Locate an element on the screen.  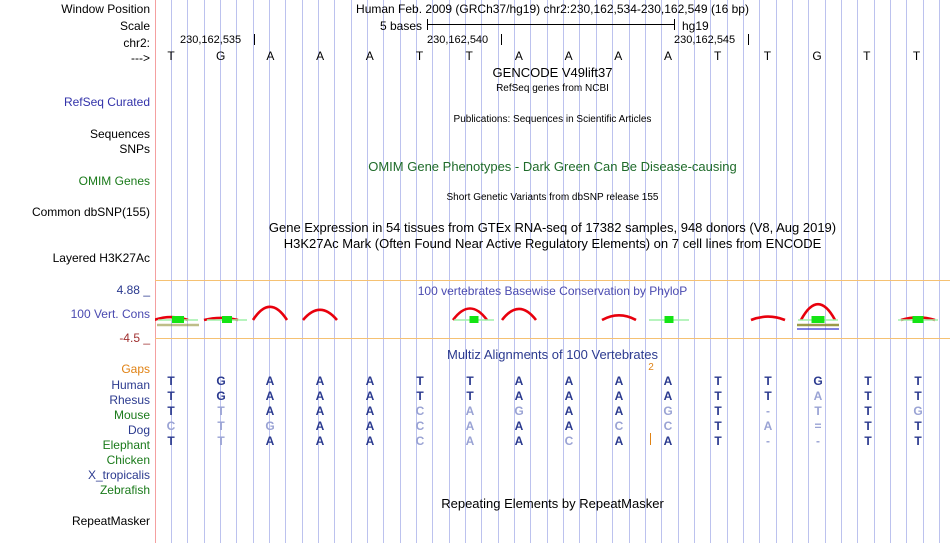
track-label-4-5: -4.5 _ is located at coordinates (134, 338).